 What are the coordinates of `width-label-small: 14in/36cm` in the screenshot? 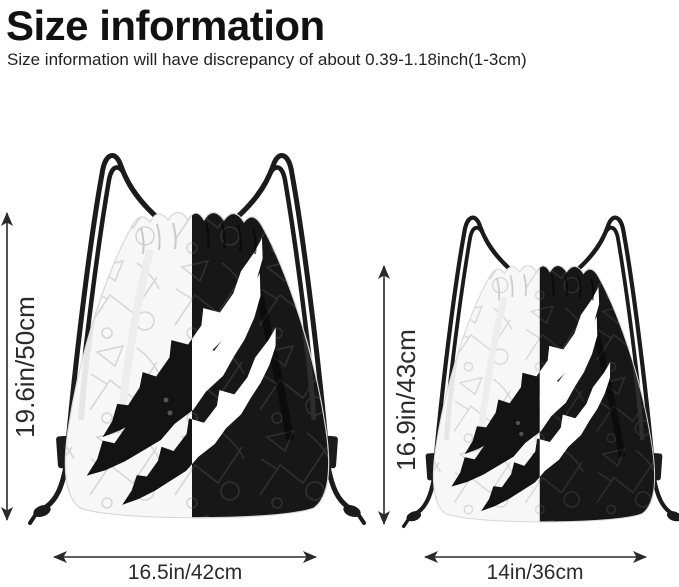 It's located at (535, 572).